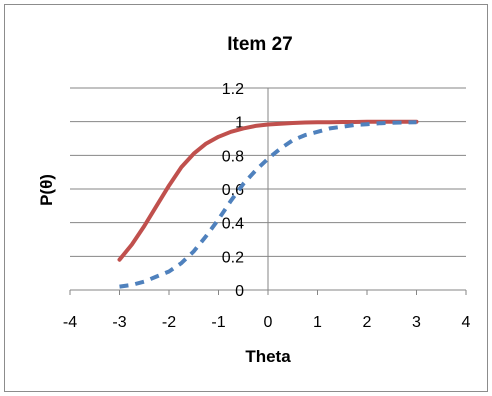 This screenshot has width=492, height=396. Describe the element at coordinates (268, 356) in the screenshot. I see `x-axis-title: Theta` at that location.